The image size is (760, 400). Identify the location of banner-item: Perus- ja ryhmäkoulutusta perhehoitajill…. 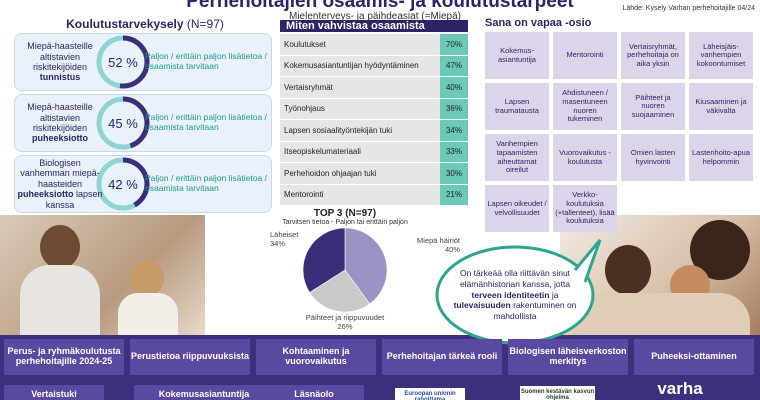
(64, 357).